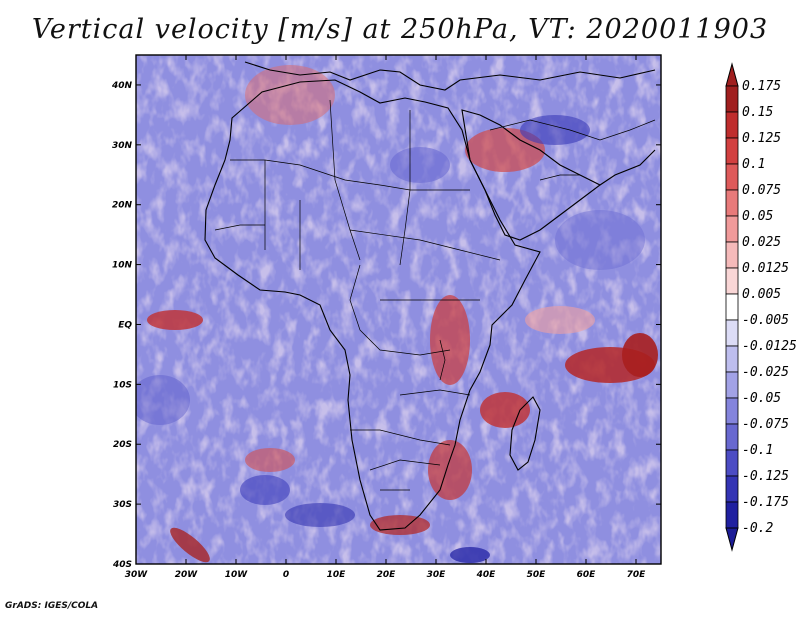 The width and height of the screenshot is (800, 618). What do you see at coordinates (122, 565) in the screenshot?
I see `lat-tick-label: 40S` at bounding box center [122, 565].